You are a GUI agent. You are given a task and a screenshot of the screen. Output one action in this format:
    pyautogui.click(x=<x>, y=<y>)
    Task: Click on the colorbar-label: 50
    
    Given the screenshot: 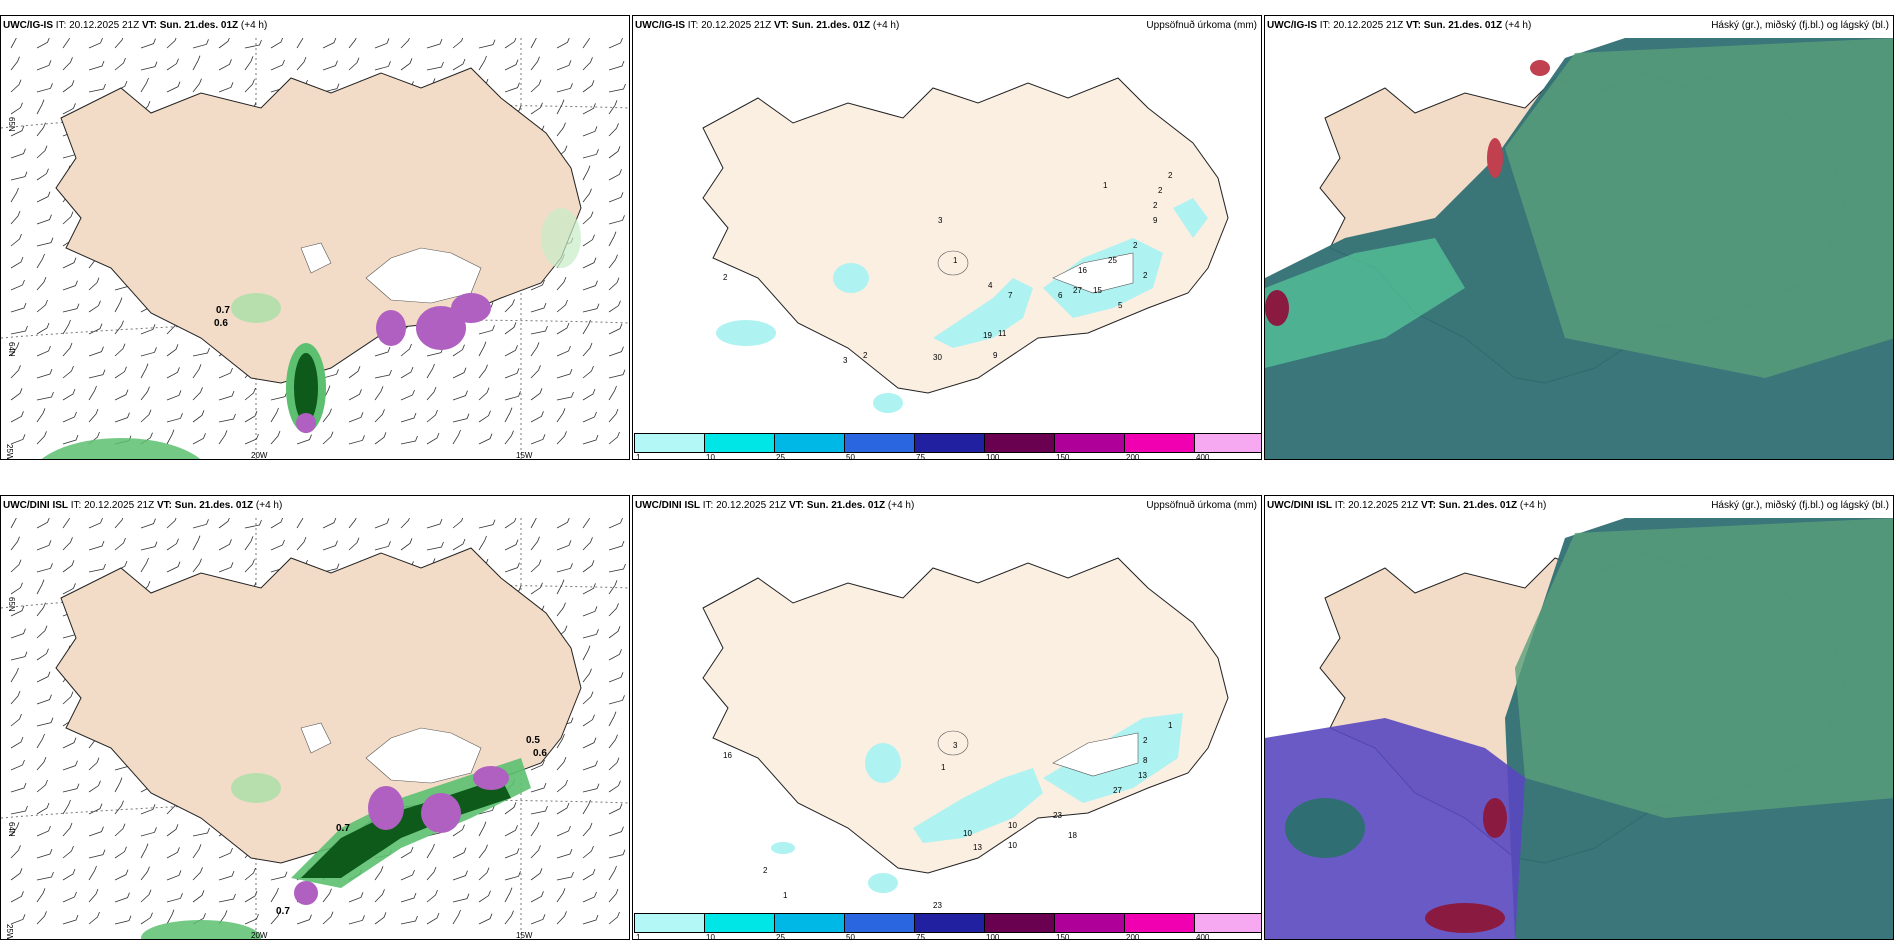 What is the action you would take?
    pyautogui.click(x=850, y=936)
    